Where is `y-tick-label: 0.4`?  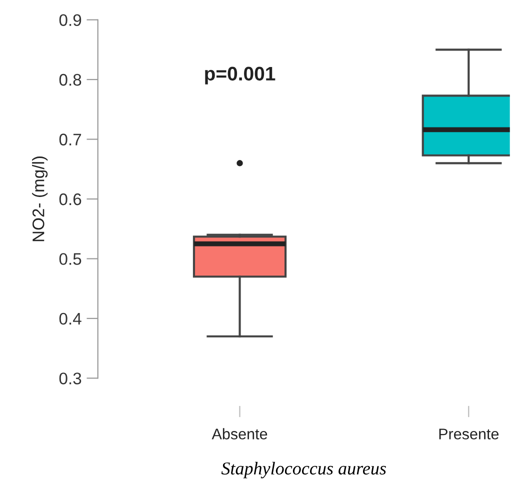 y-tick-label: 0.4 is located at coordinates (70, 318).